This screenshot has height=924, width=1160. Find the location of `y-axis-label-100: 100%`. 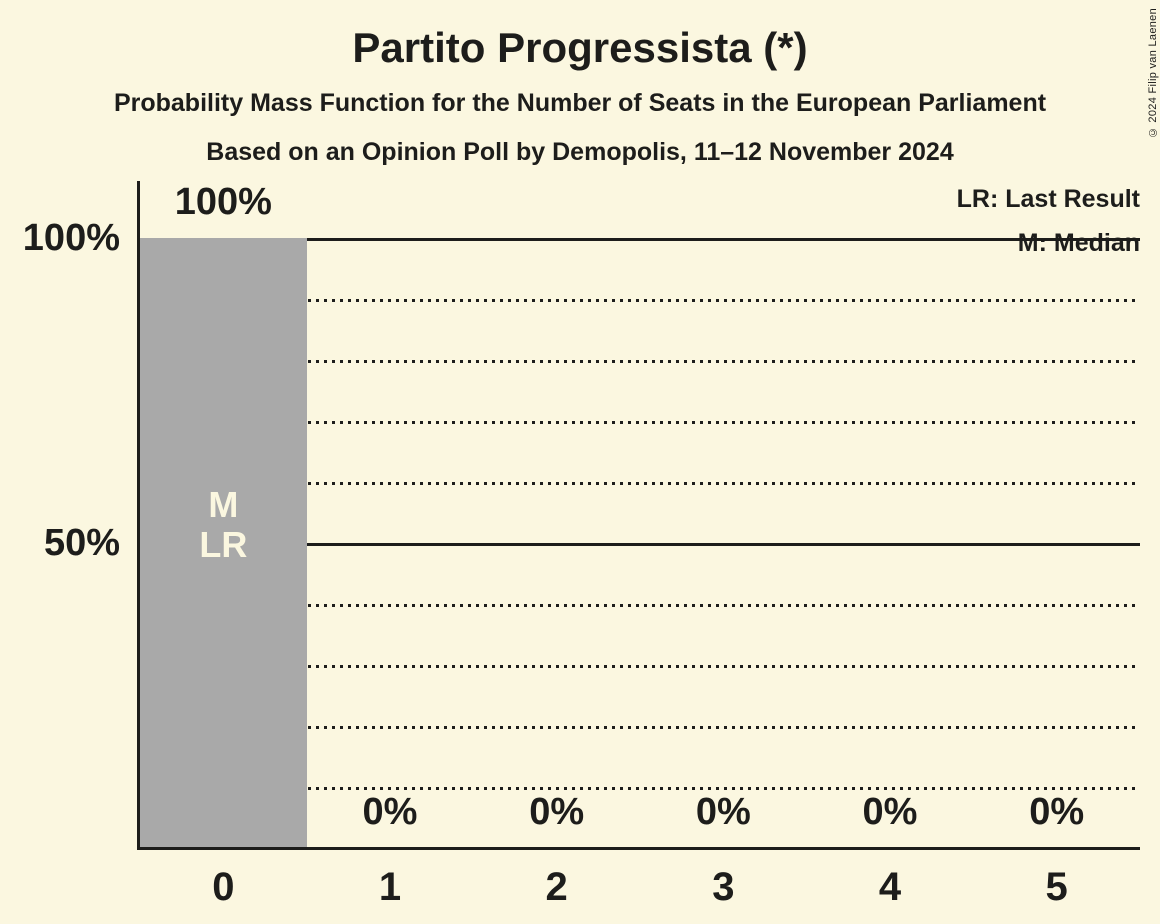

y-axis-label-100: 100% is located at coordinates (71, 238).